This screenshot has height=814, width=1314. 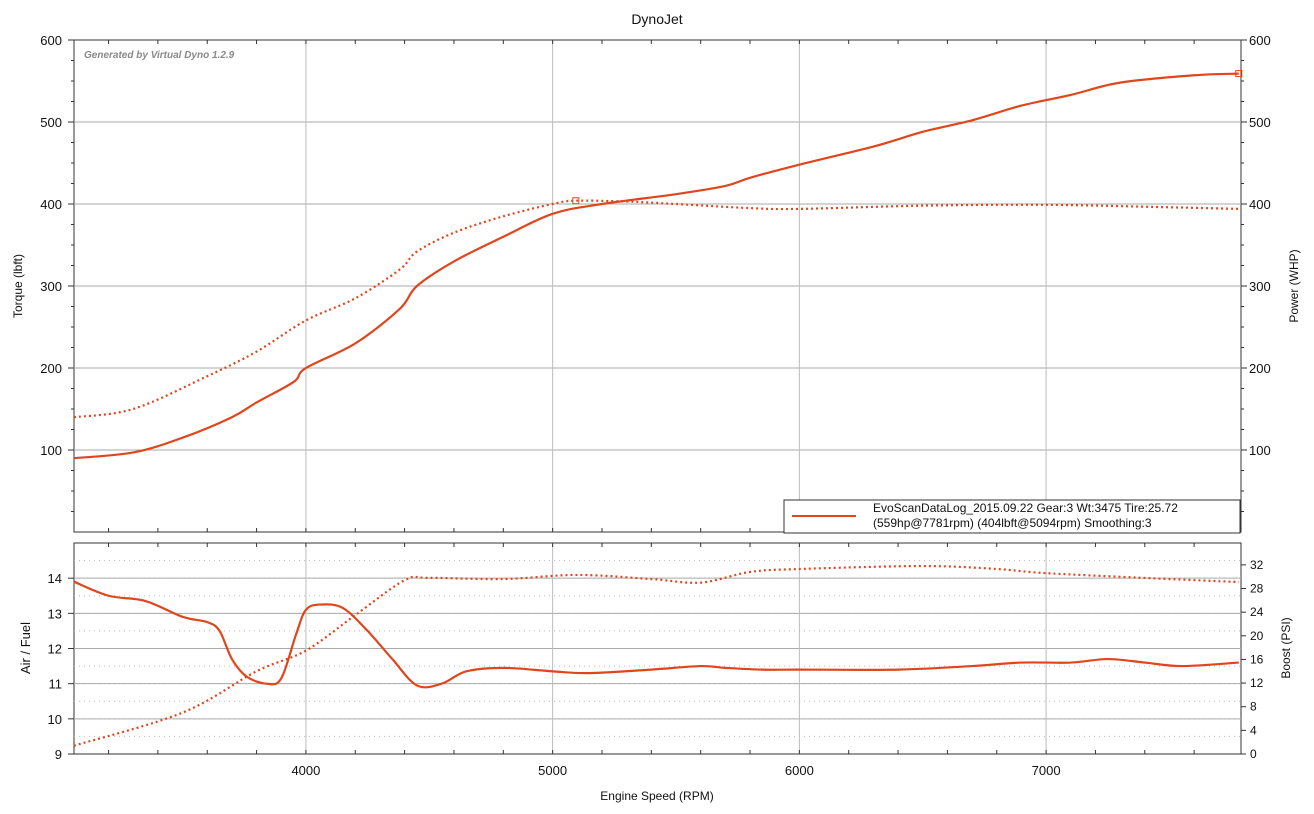 I want to click on y2-tick-label: 8, so click(x=1253, y=707).